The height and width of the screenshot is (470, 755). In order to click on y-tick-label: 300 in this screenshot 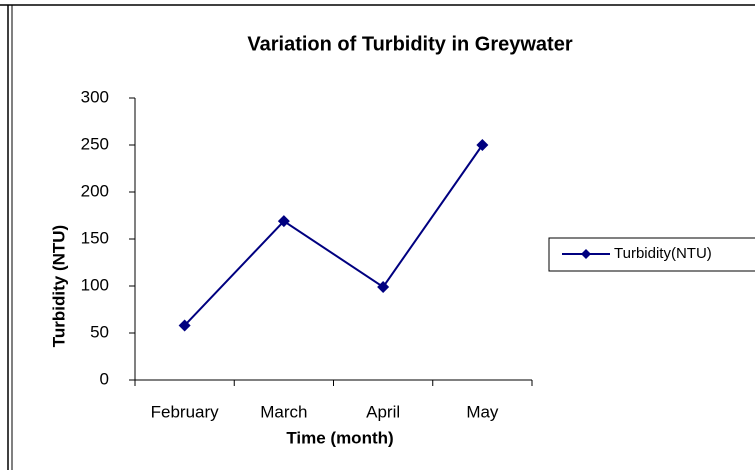, I will do `click(95, 96)`.